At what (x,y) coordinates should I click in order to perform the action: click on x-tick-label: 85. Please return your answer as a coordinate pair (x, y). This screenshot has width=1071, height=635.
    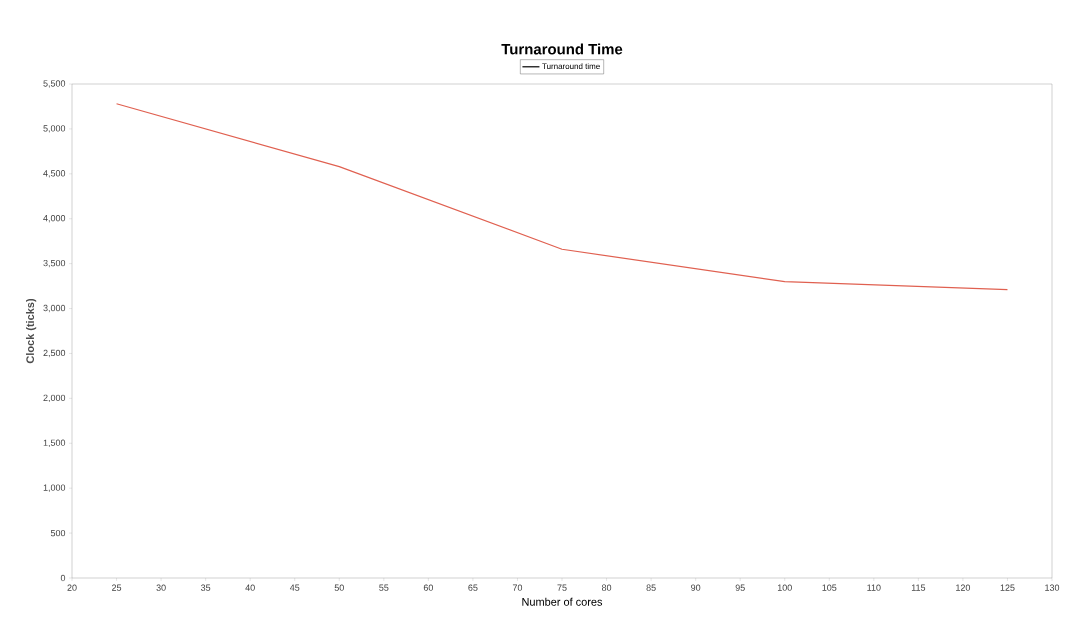
    Looking at the image, I should click on (651, 587).